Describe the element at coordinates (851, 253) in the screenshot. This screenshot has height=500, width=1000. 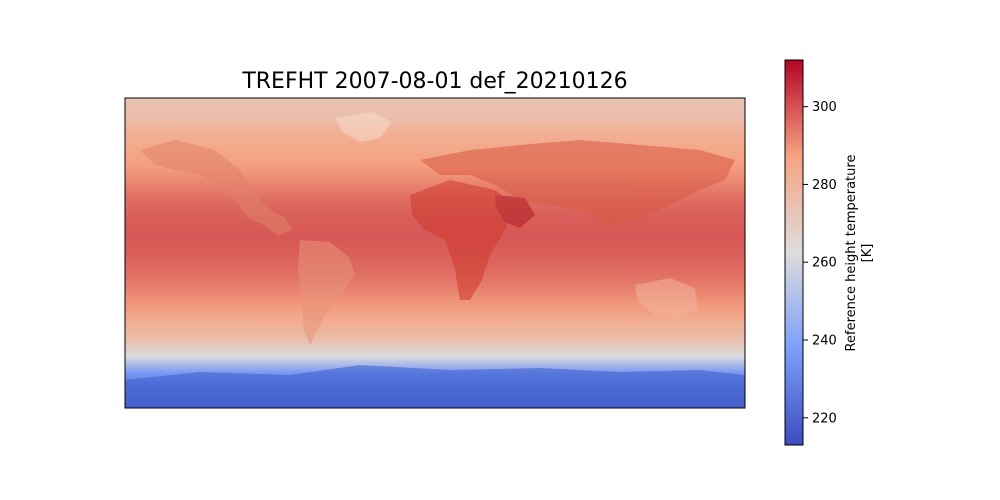
I see `colorbar-label-line1: Reference height temperature` at that location.